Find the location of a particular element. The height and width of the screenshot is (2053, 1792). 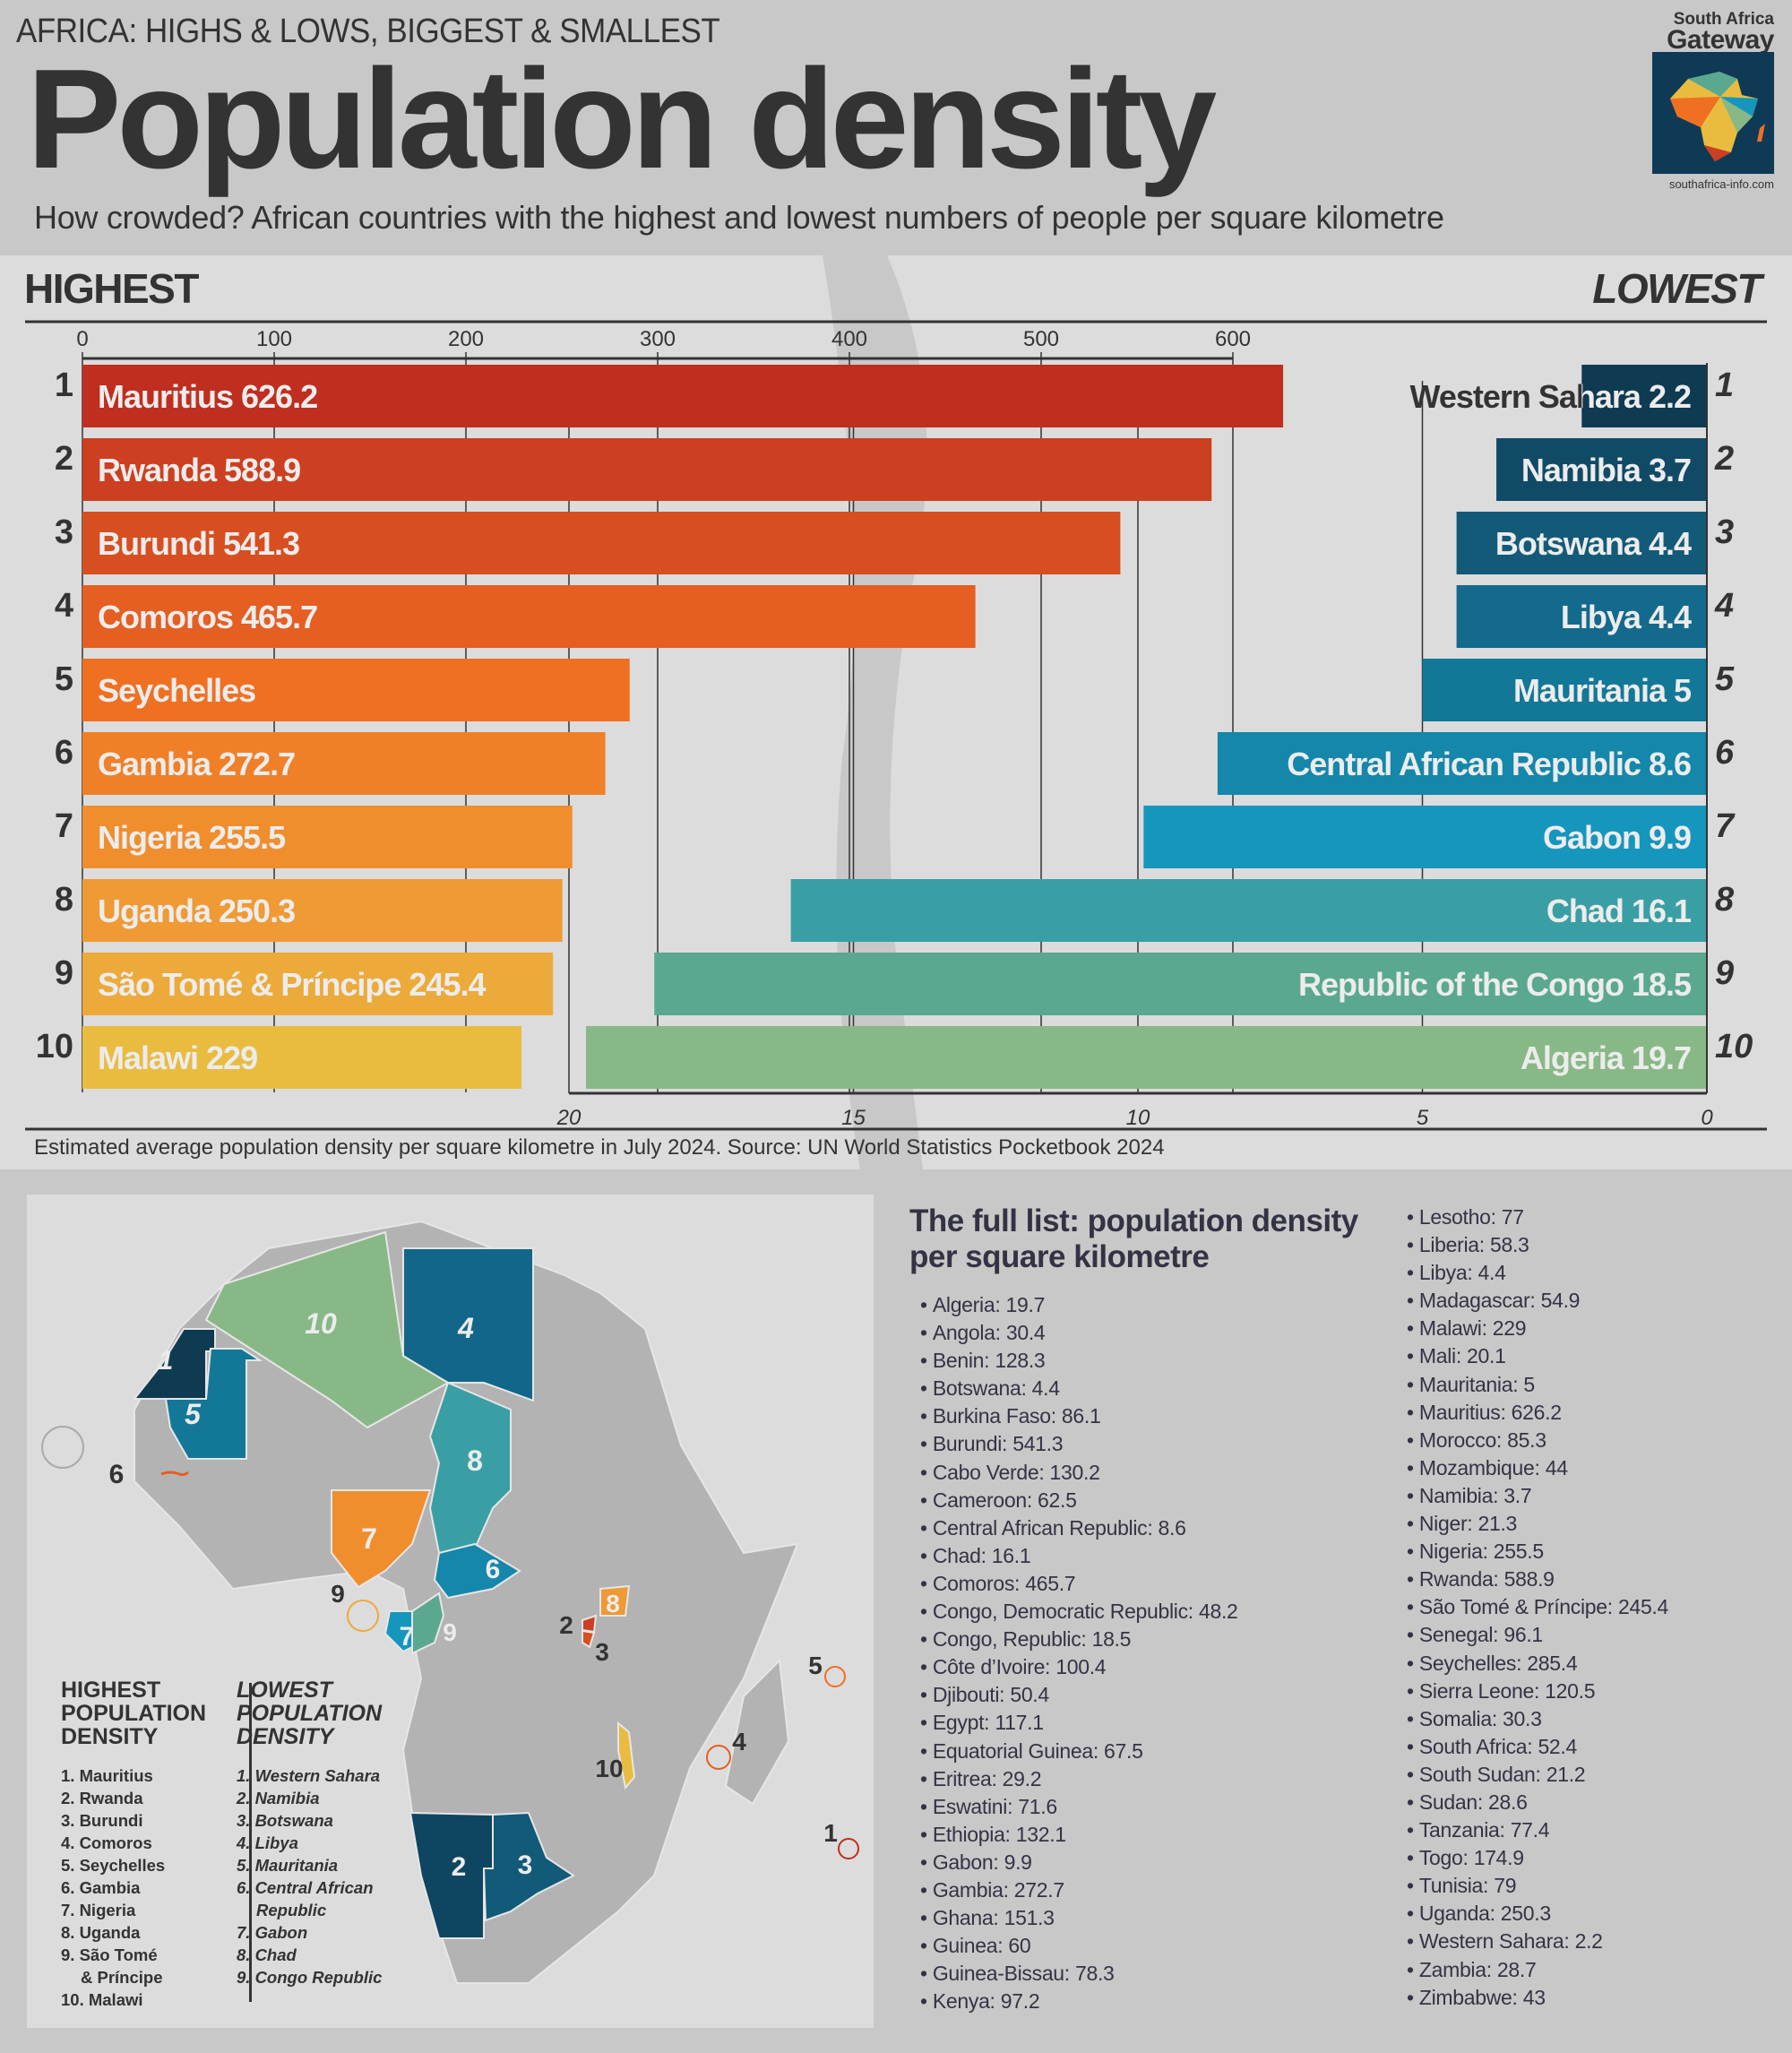

highest-bar-label: Malawi 229 is located at coordinates (178, 1057).